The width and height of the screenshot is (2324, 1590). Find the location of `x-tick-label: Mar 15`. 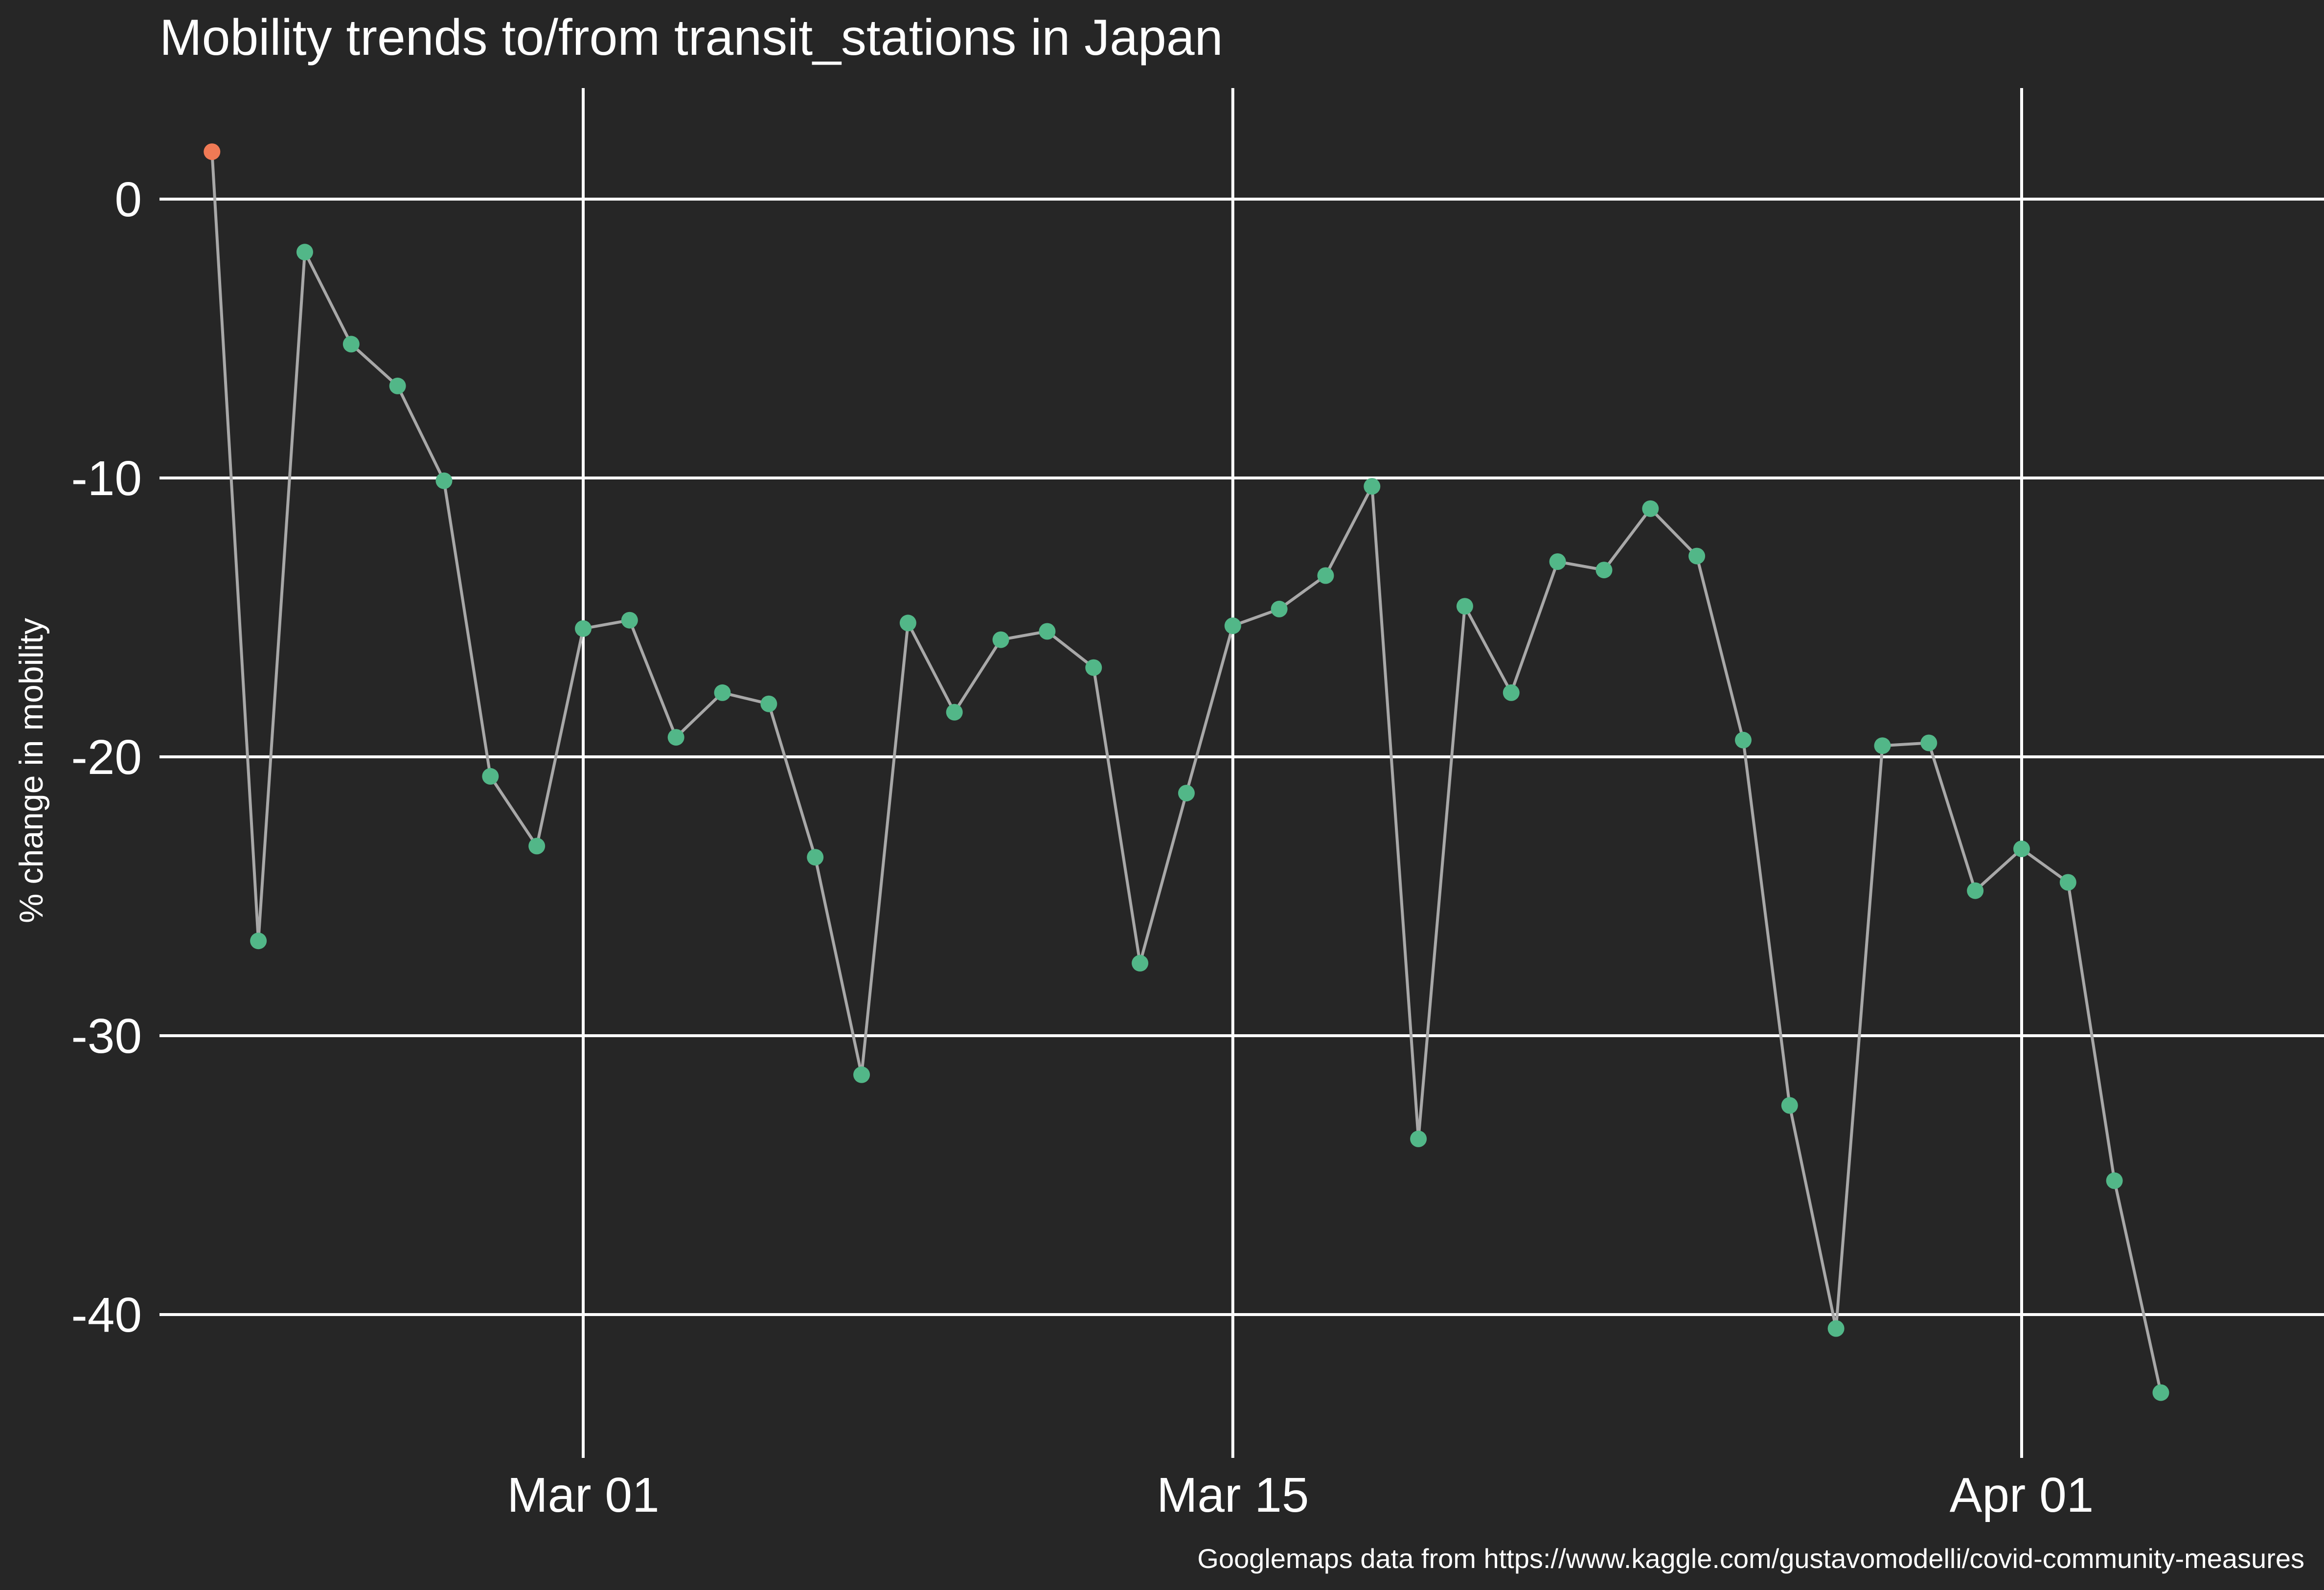

x-tick-label: Mar 15 is located at coordinates (1233, 1495).